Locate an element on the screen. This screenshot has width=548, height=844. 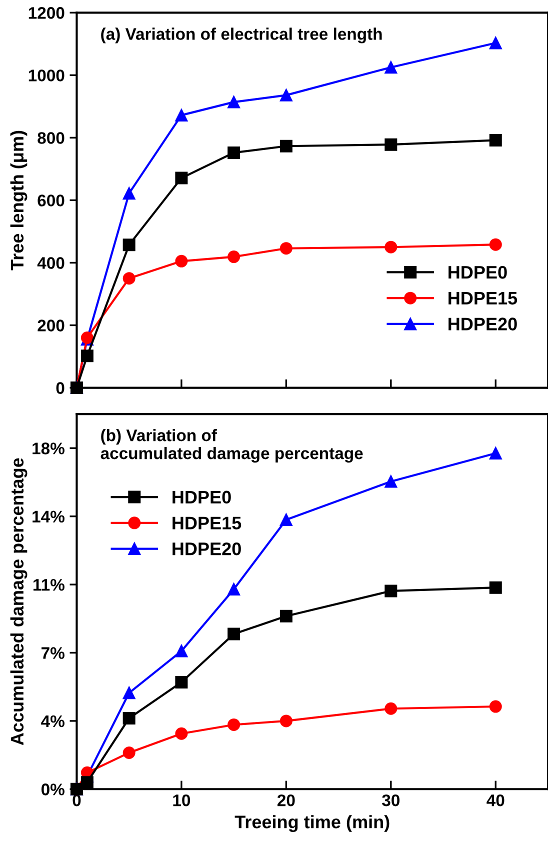
y-tick-label: 0% is located at coordinates (52, 790).